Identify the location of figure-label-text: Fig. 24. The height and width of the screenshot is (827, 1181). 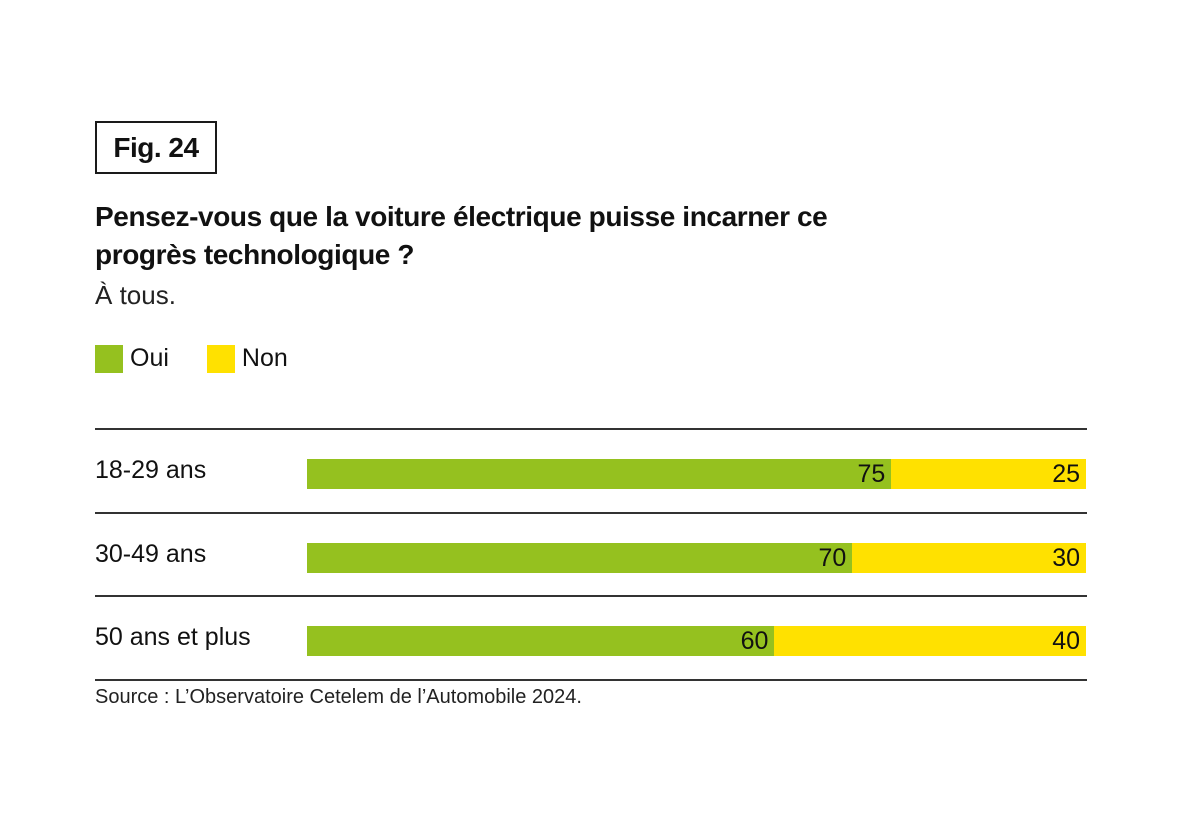
(156, 147).